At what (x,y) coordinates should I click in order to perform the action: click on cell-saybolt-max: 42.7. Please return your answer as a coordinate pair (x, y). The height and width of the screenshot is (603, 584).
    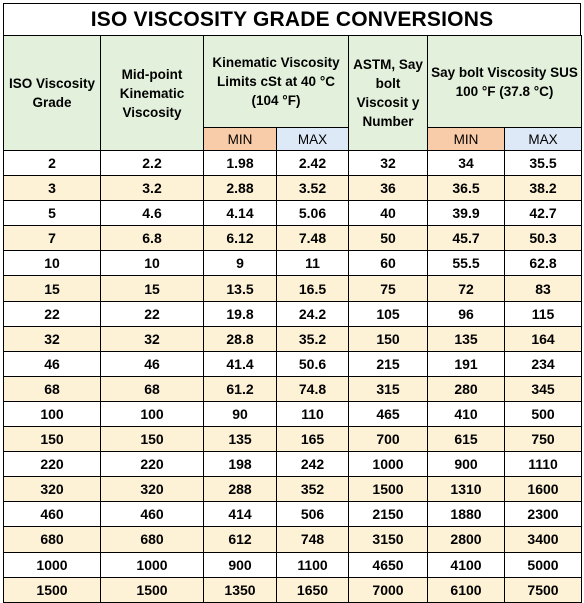
    Looking at the image, I should click on (543, 213).